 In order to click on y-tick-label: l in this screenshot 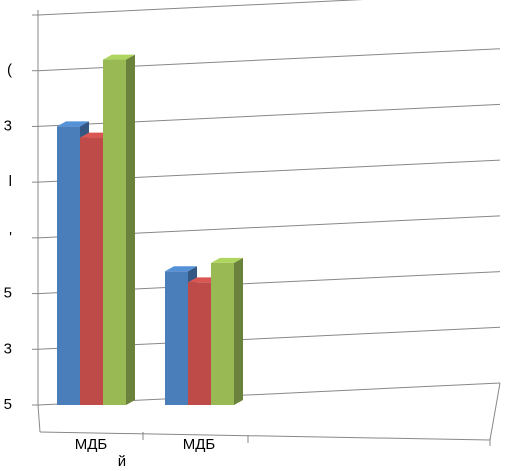, I will do `click(10, 181)`.